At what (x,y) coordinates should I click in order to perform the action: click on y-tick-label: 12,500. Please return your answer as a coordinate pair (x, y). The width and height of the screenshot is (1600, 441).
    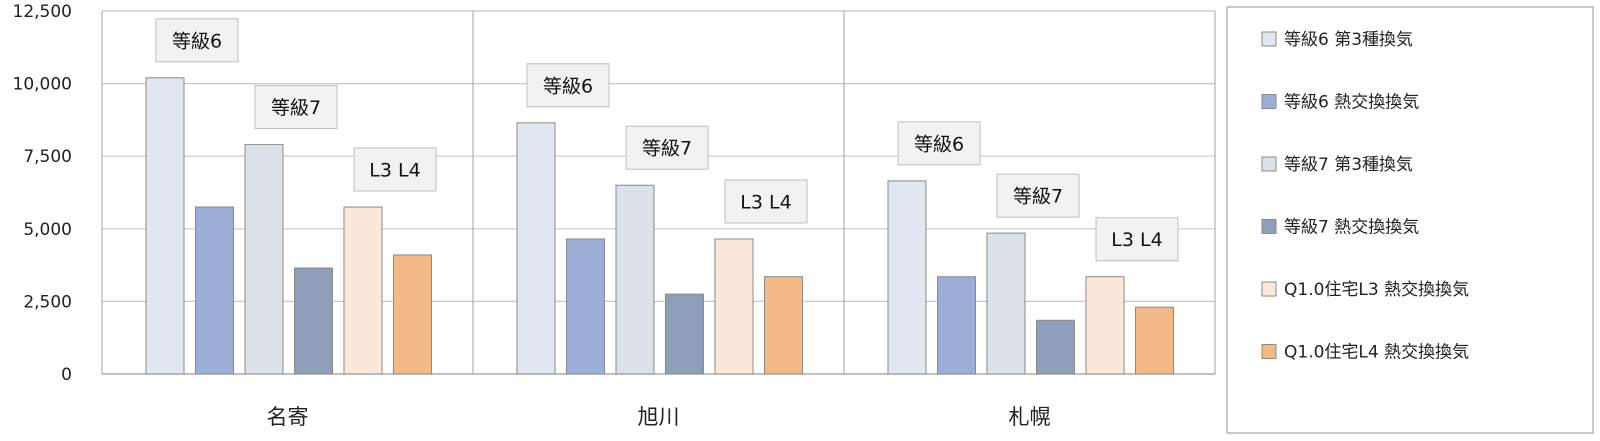
    Looking at the image, I should click on (42, 12).